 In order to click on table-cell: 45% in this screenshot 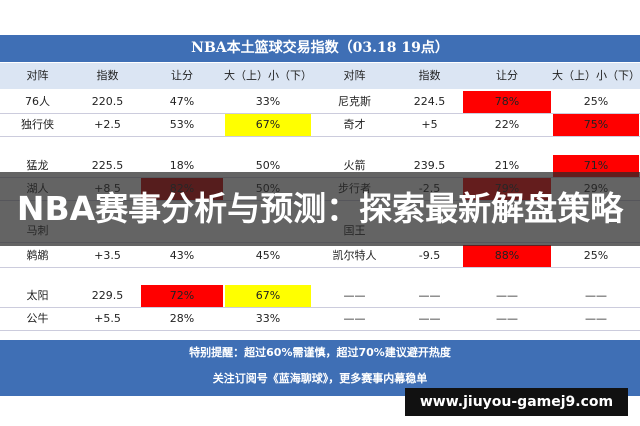, I will do `click(268, 255)`.